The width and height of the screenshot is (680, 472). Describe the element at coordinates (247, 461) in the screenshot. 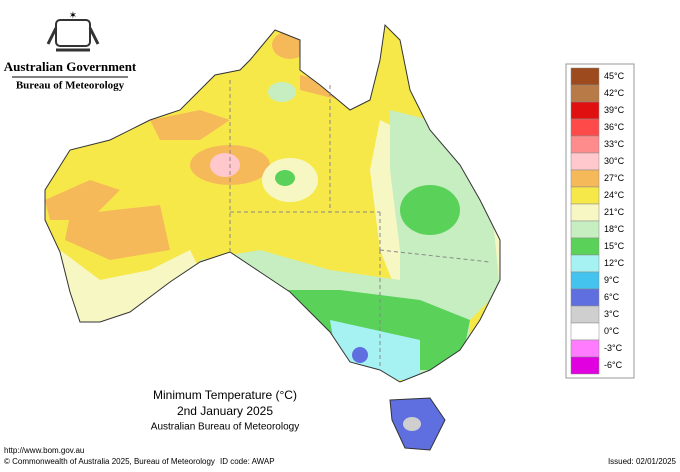

I see `footer-id-code: ID code: AWAP` at that location.